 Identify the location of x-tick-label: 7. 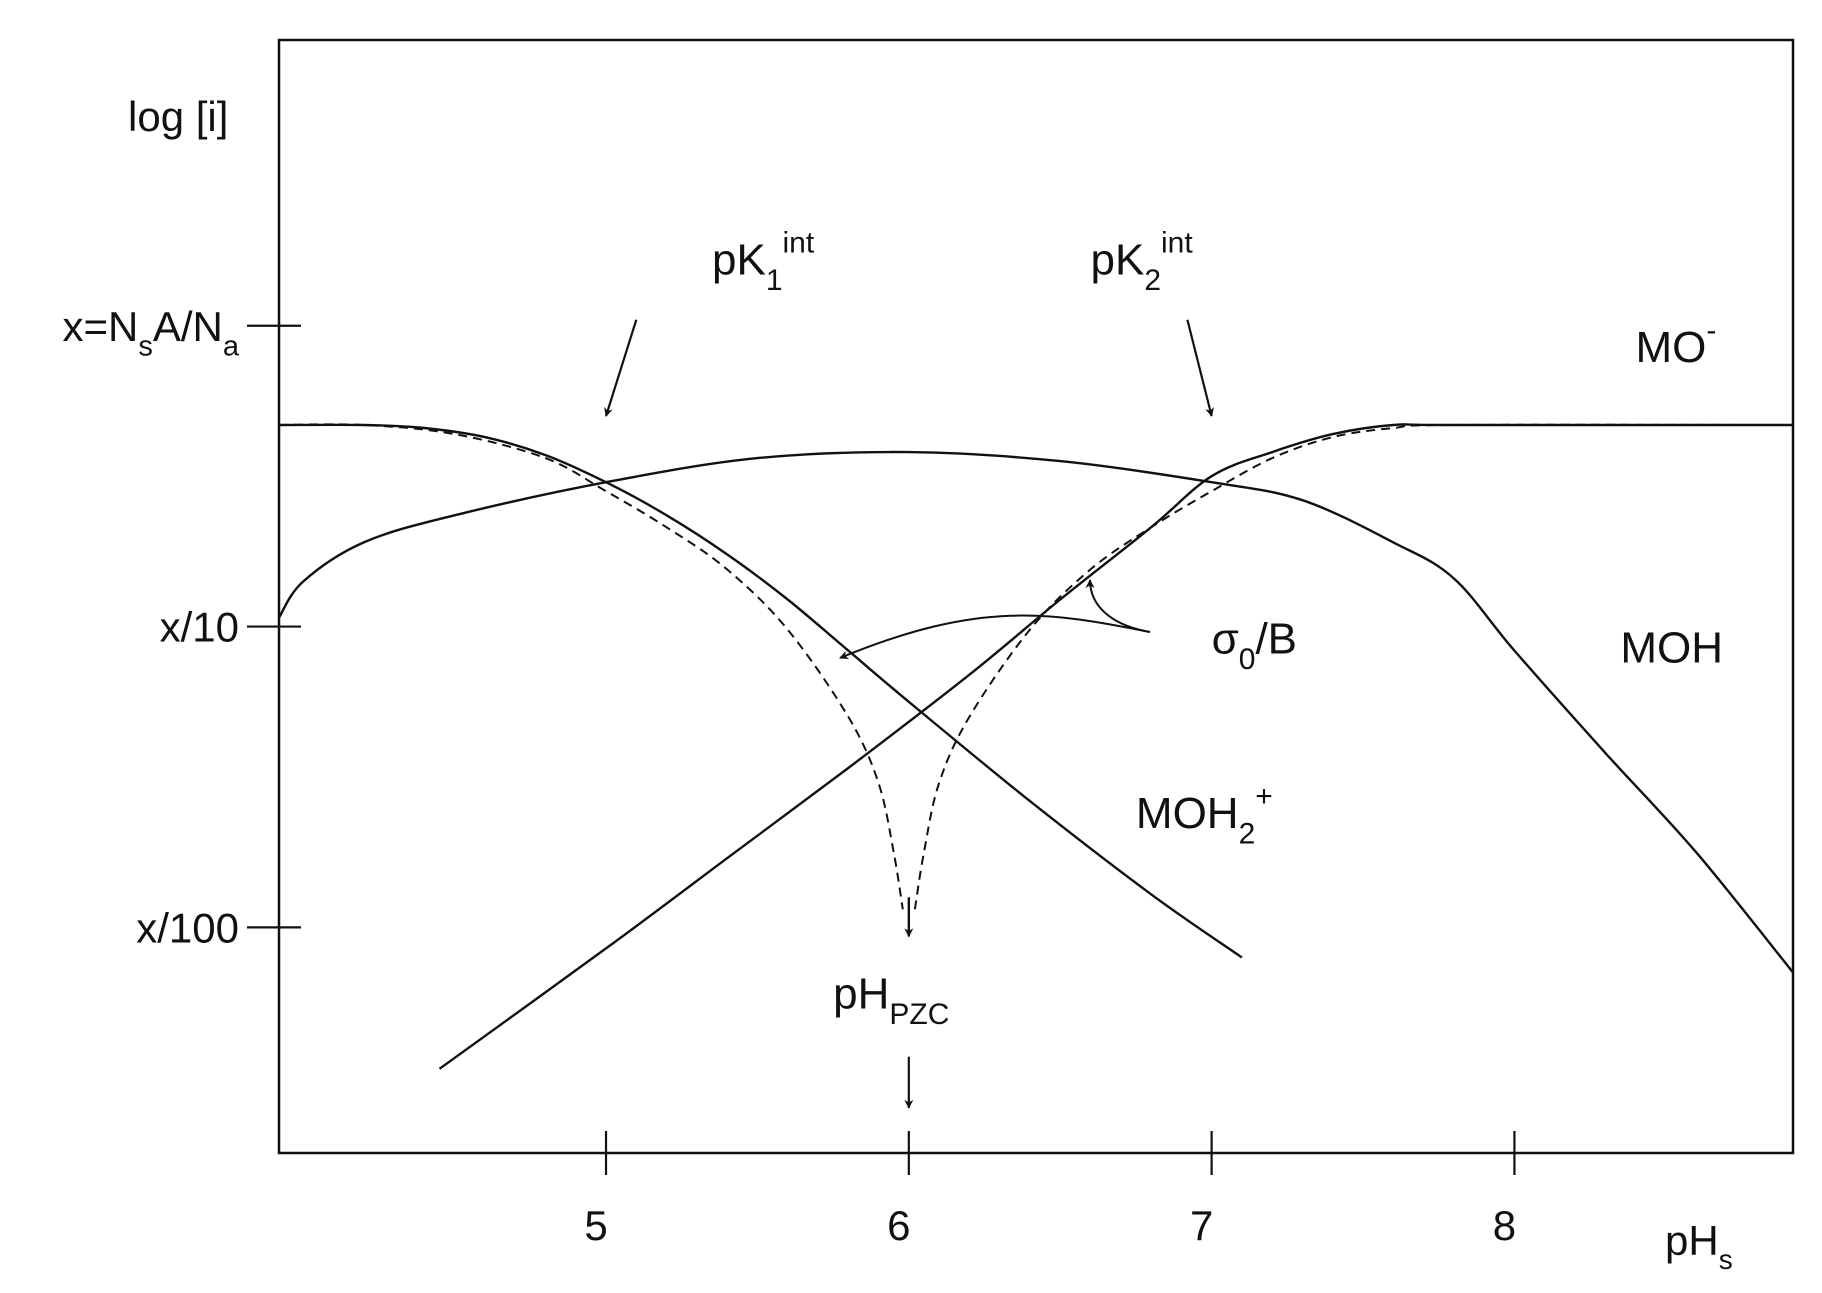
(1201, 1225).